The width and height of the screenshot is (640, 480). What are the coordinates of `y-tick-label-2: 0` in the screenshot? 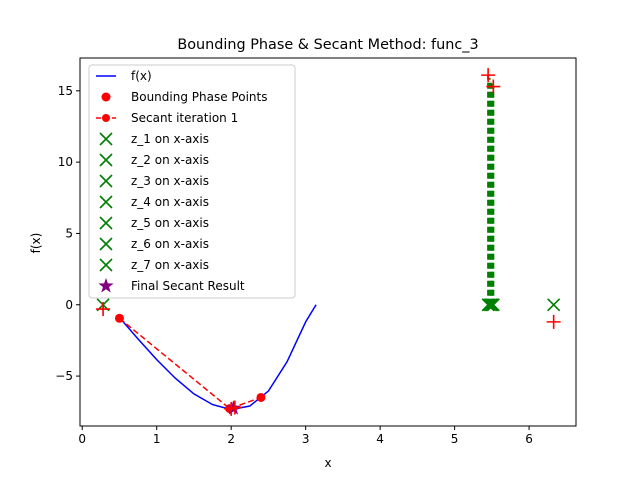 It's located at (69, 305).